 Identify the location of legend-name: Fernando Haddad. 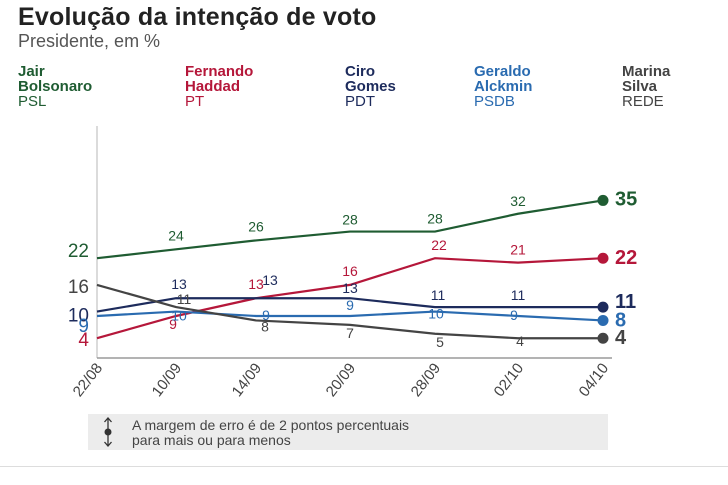
(219, 79).